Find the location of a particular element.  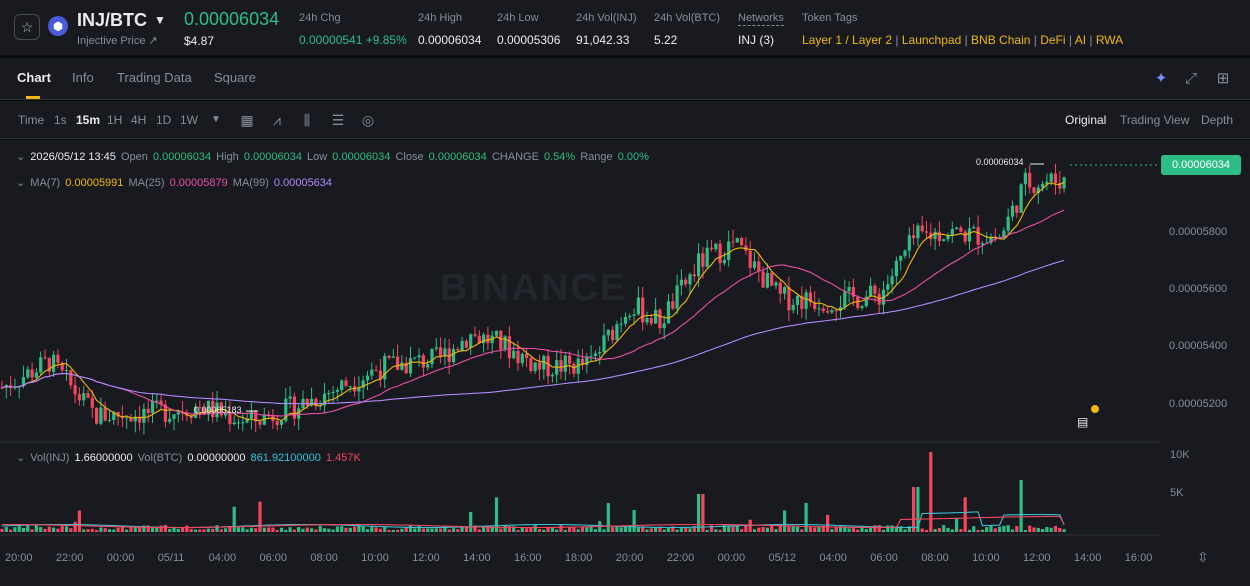

x-tick-label: 10:00 is located at coordinates (375, 558).